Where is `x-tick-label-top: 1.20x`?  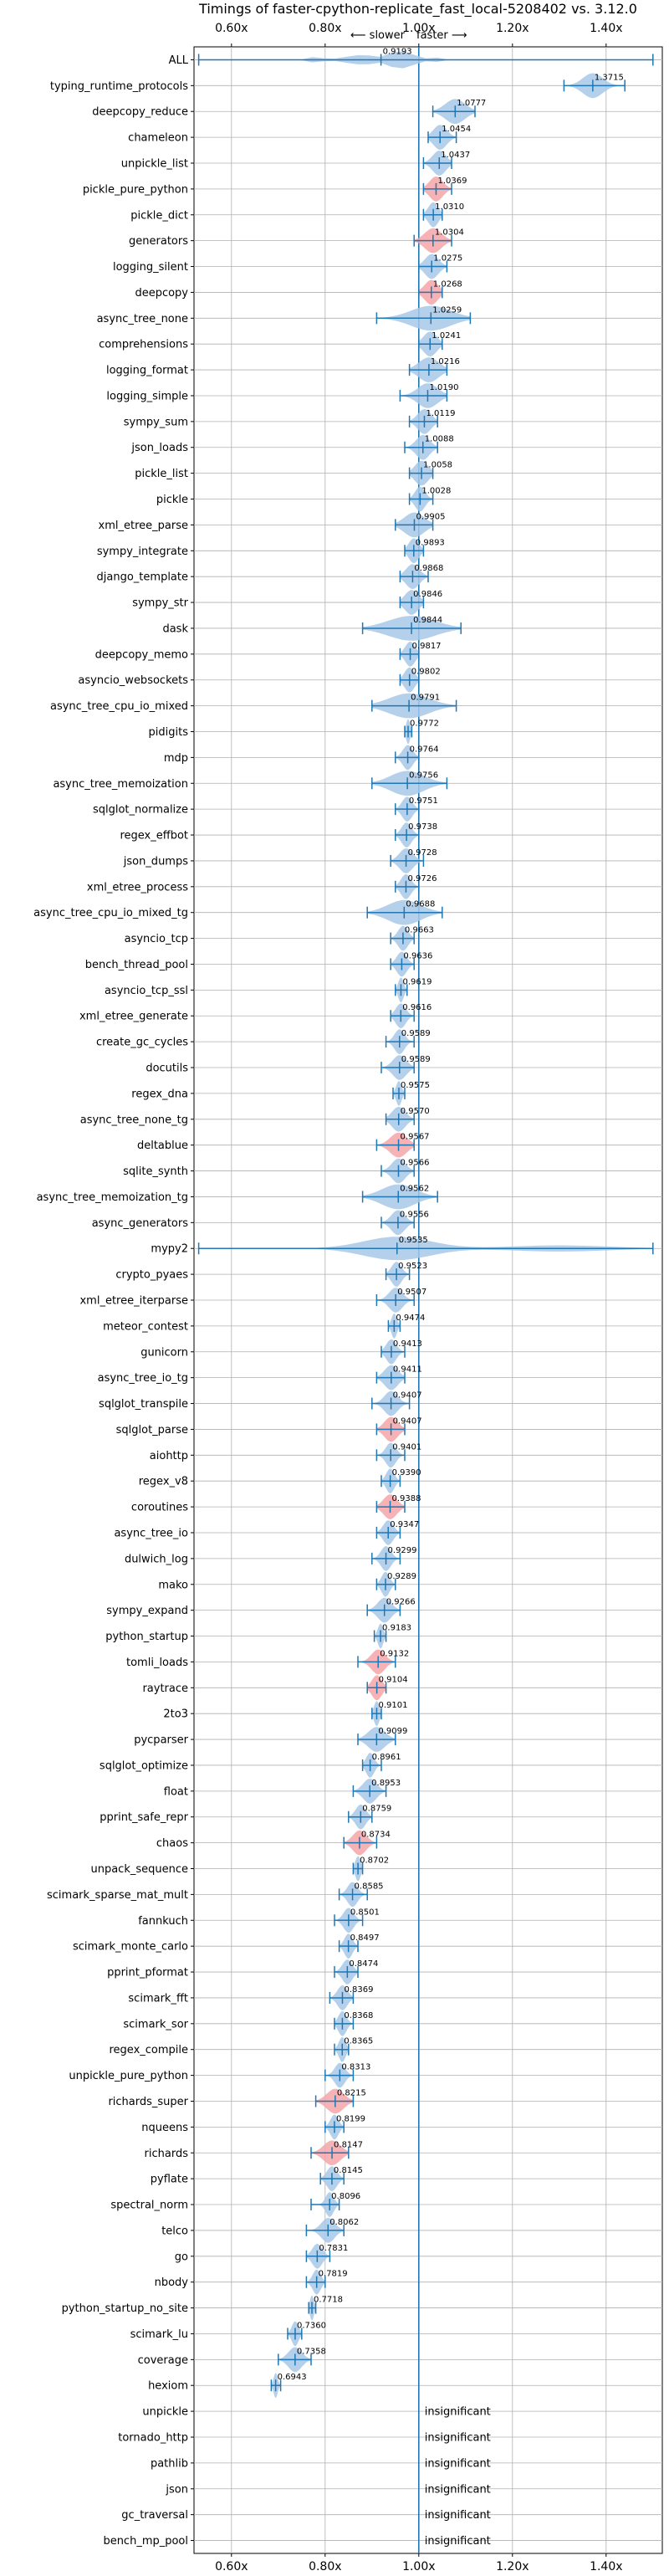
x-tick-label-top: 1.20x is located at coordinates (513, 29).